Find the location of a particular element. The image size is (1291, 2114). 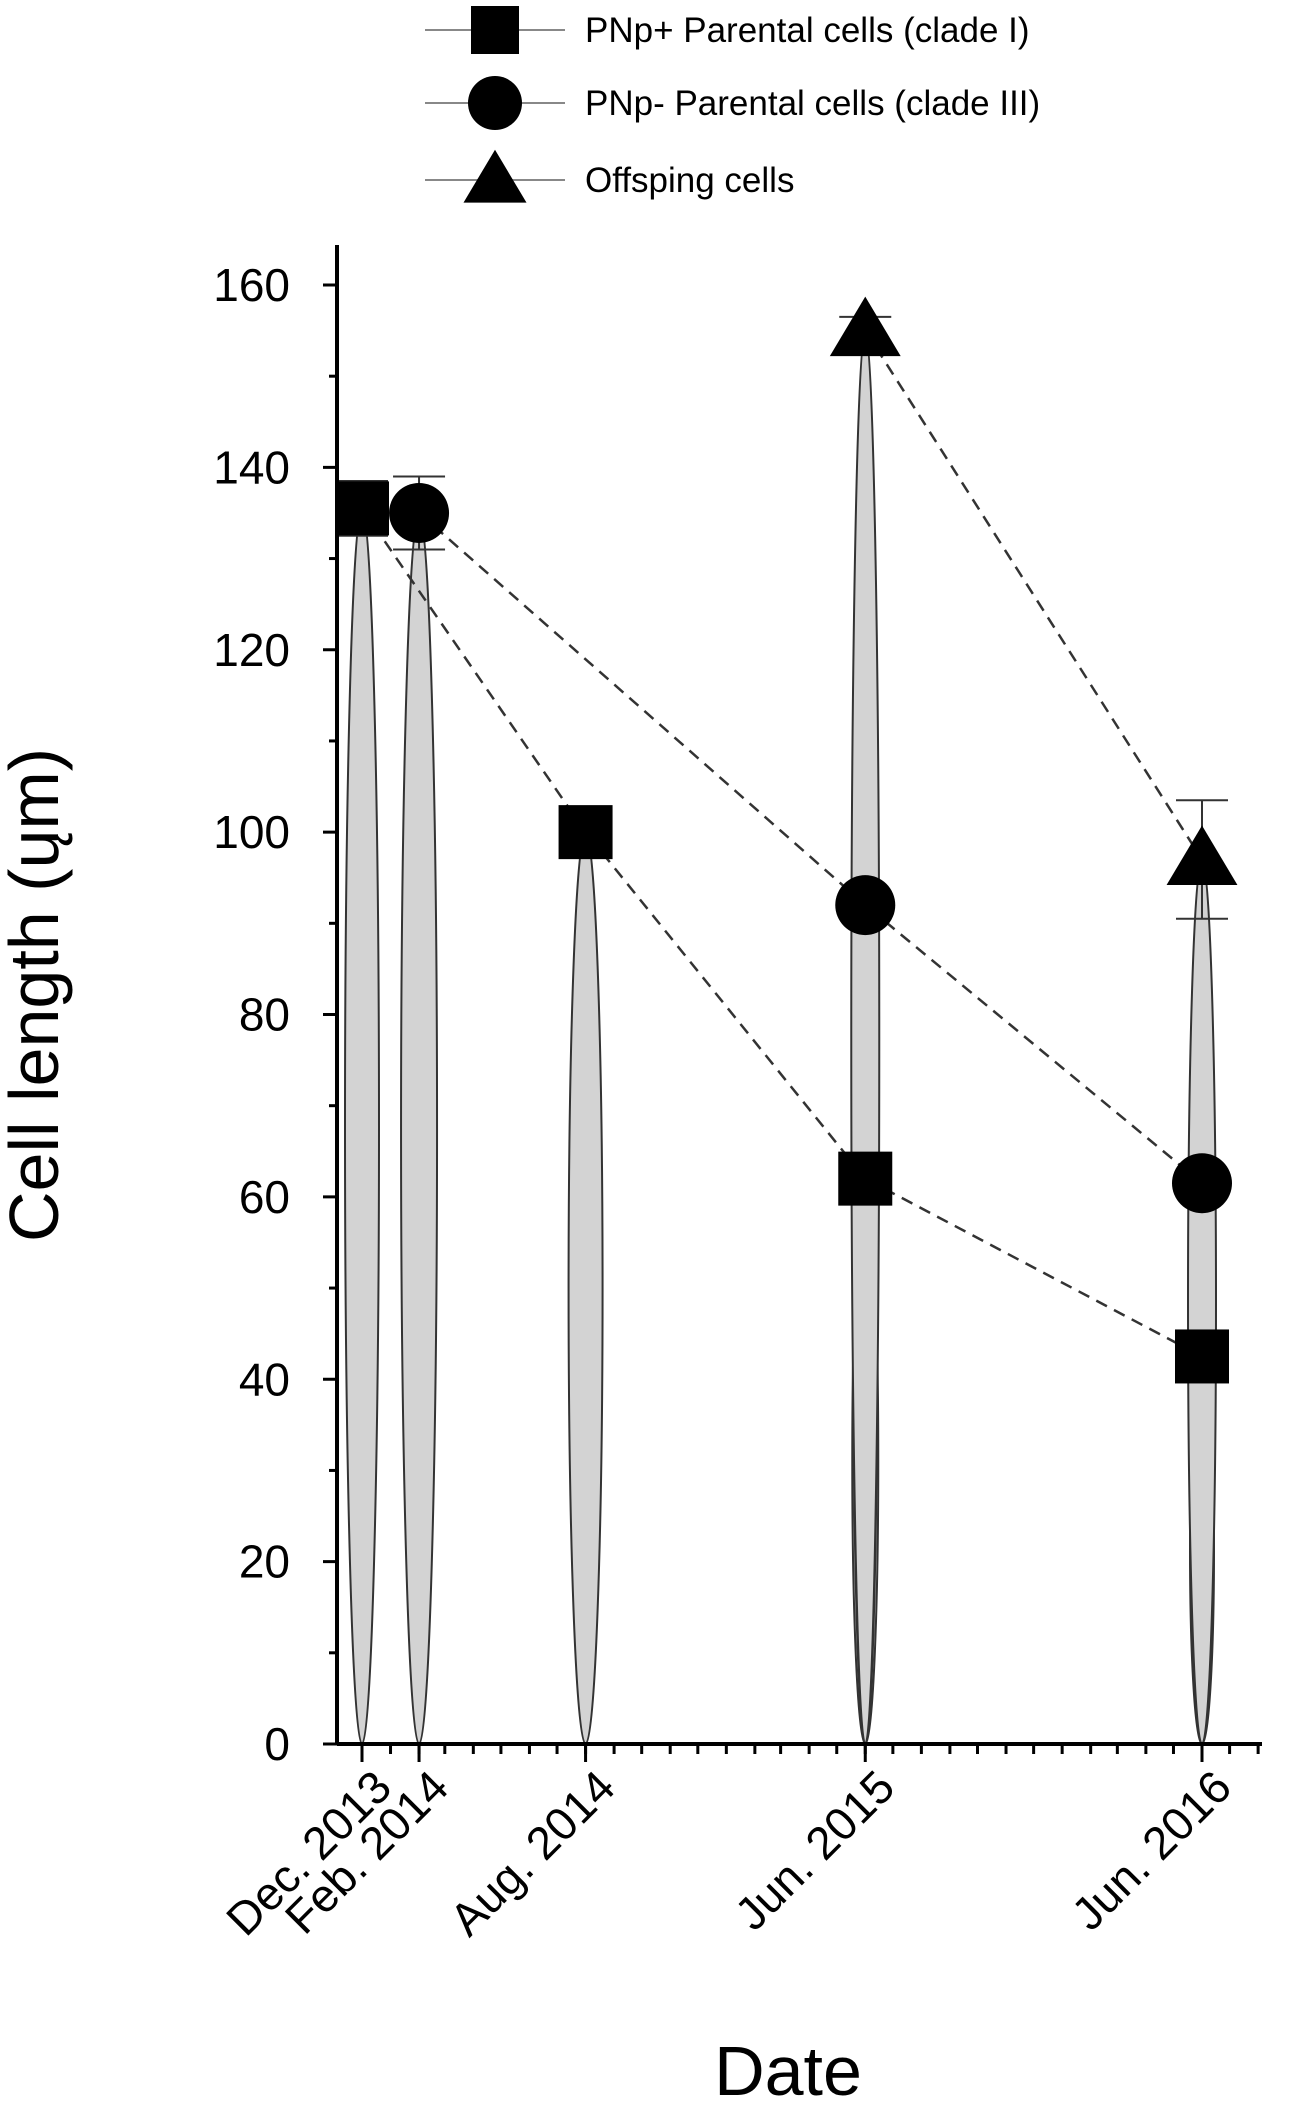

x-tick-label: Jun. 2016 is located at coordinates (1151, 1850).